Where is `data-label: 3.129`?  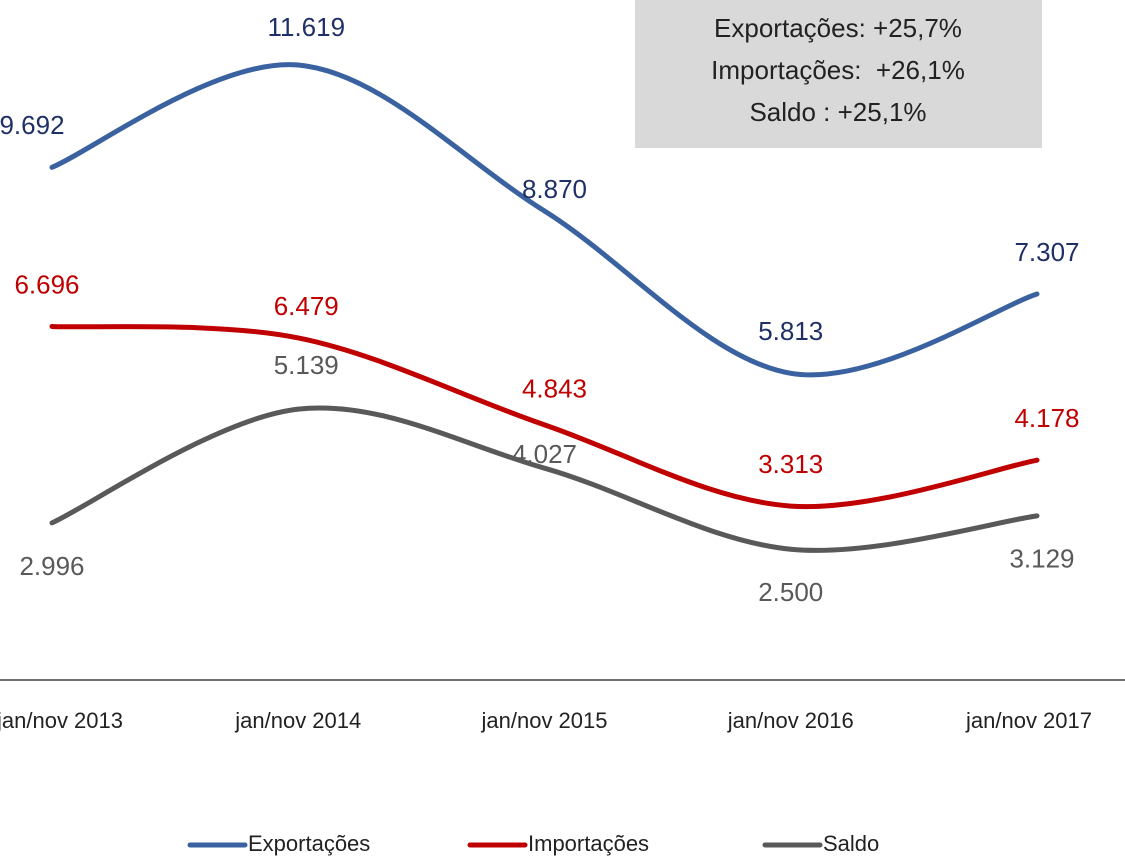 data-label: 3.129 is located at coordinates (1041, 559).